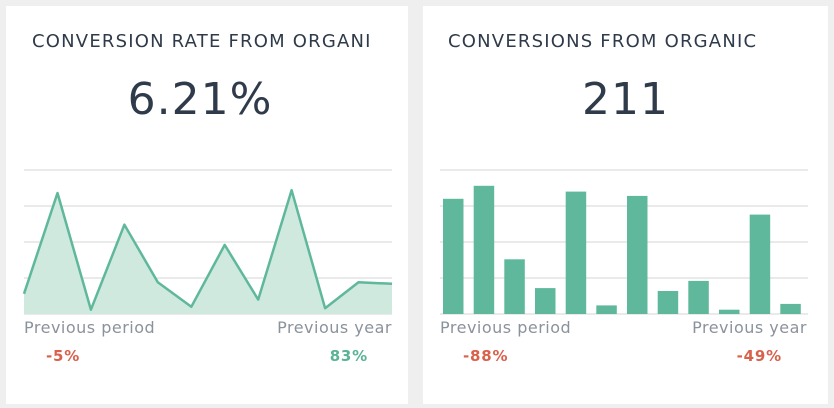  I want to click on previous-period-change: -5%, so click(63, 356).